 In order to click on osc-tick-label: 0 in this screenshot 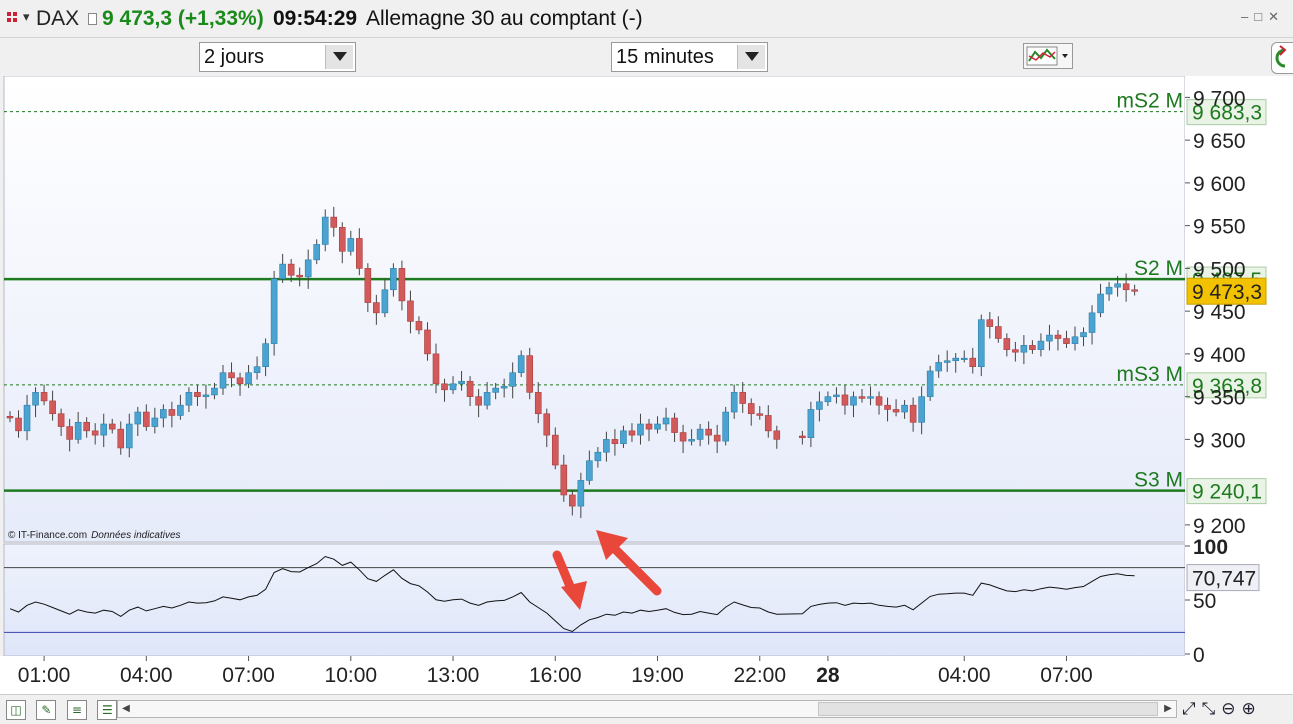, I will do `click(1199, 655)`.